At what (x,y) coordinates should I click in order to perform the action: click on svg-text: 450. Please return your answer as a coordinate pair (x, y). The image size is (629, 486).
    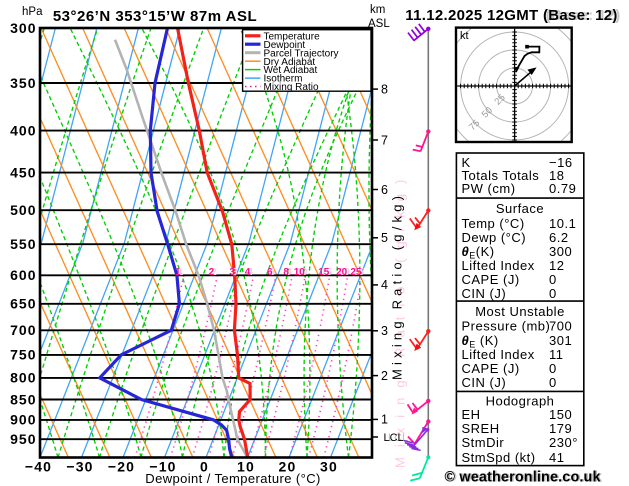
    Looking at the image, I should click on (23, 172).